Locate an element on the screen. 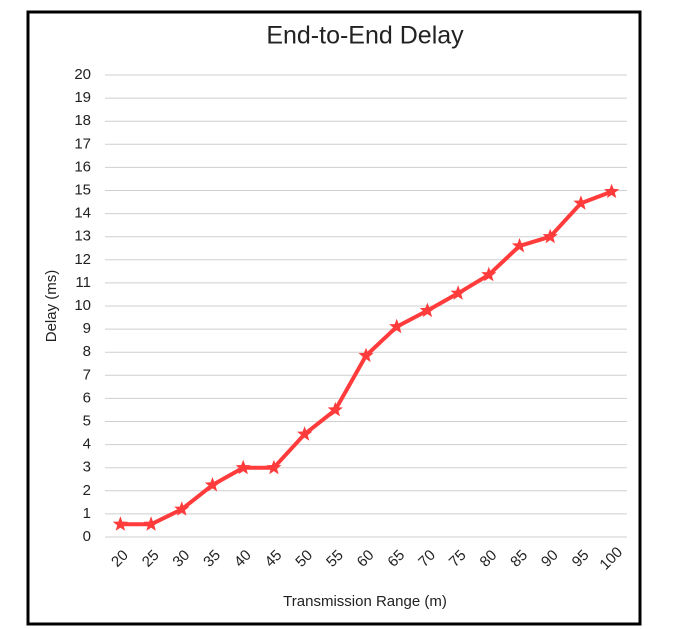  y-tick-label: 20 is located at coordinates (82, 74).